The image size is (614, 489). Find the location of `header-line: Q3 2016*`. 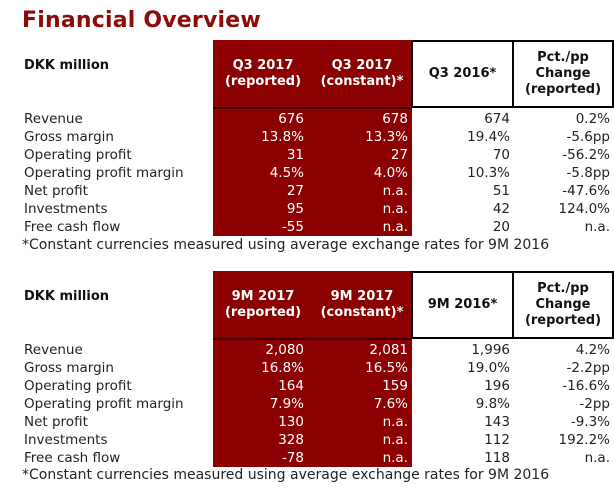

header-line: Q3 2016* is located at coordinates (462, 73).